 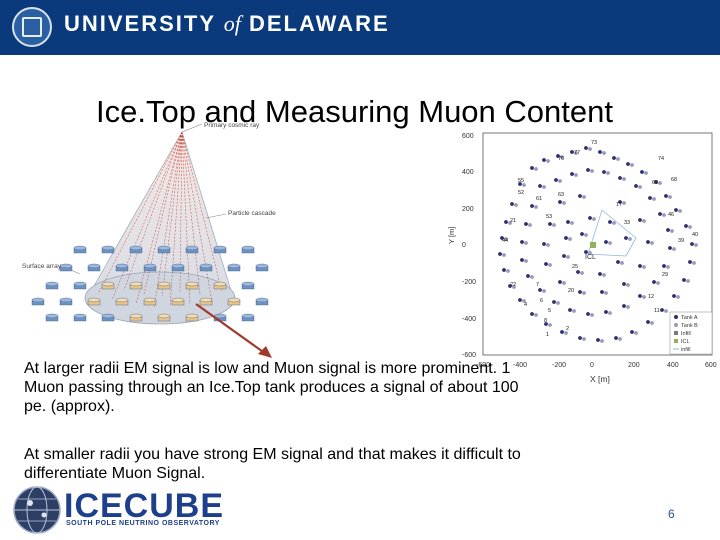 What do you see at coordinates (545, 321) in the screenshot?
I see `station-label: 8` at bounding box center [545, 321].